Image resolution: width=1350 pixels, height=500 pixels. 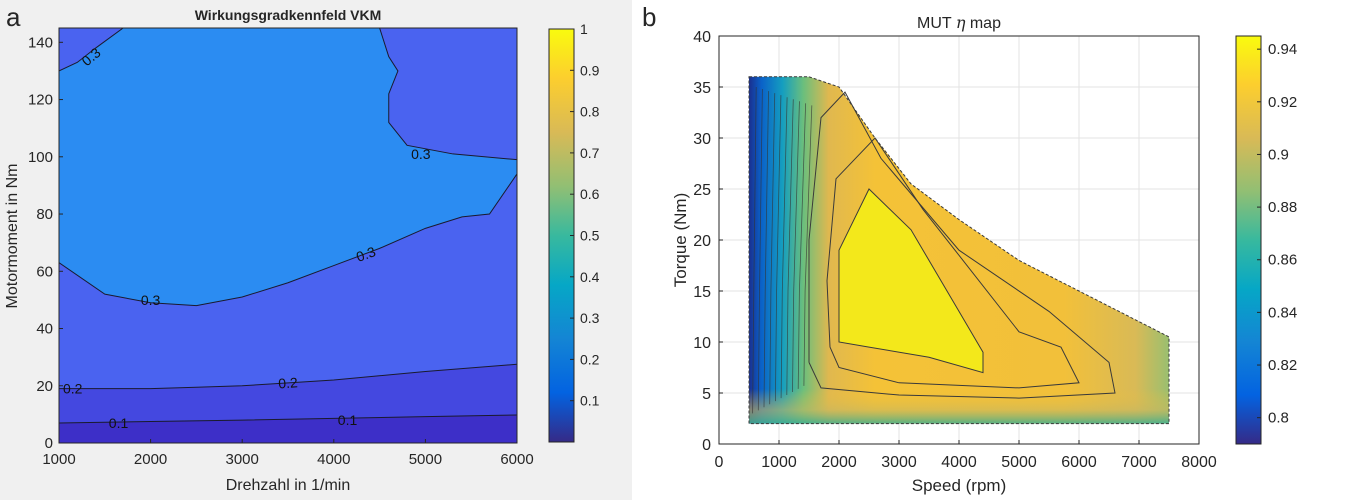 I want to click on chart-b-ytick-label: 5, so click(x=706, y=394).